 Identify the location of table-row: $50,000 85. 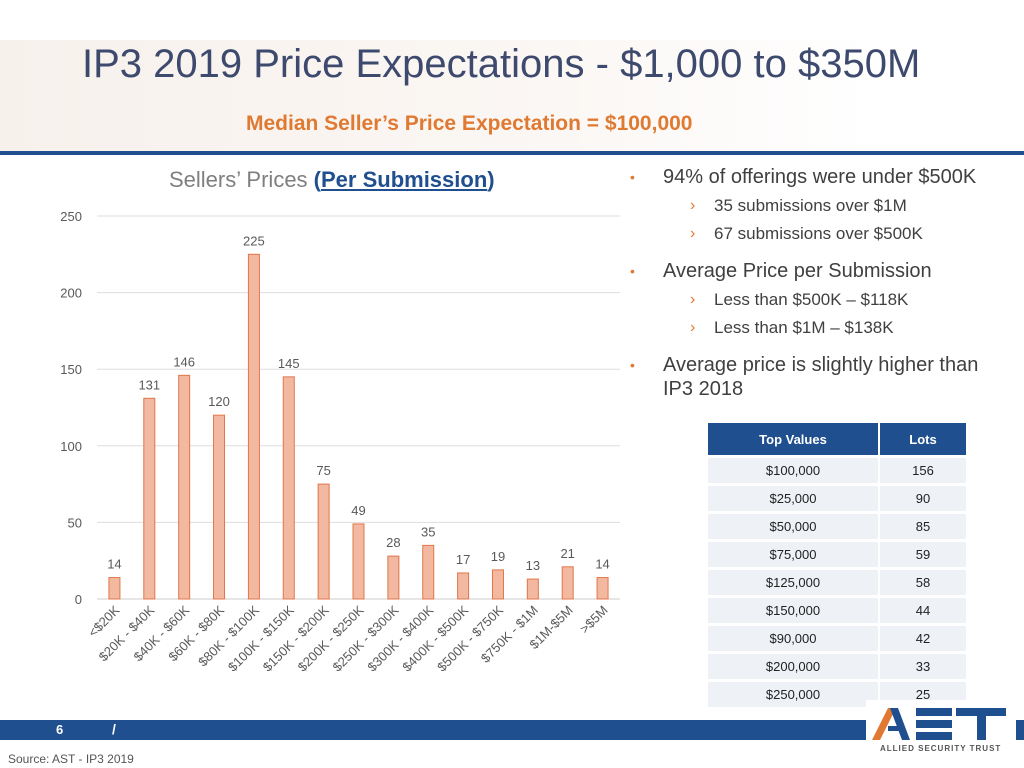
(837, 526).